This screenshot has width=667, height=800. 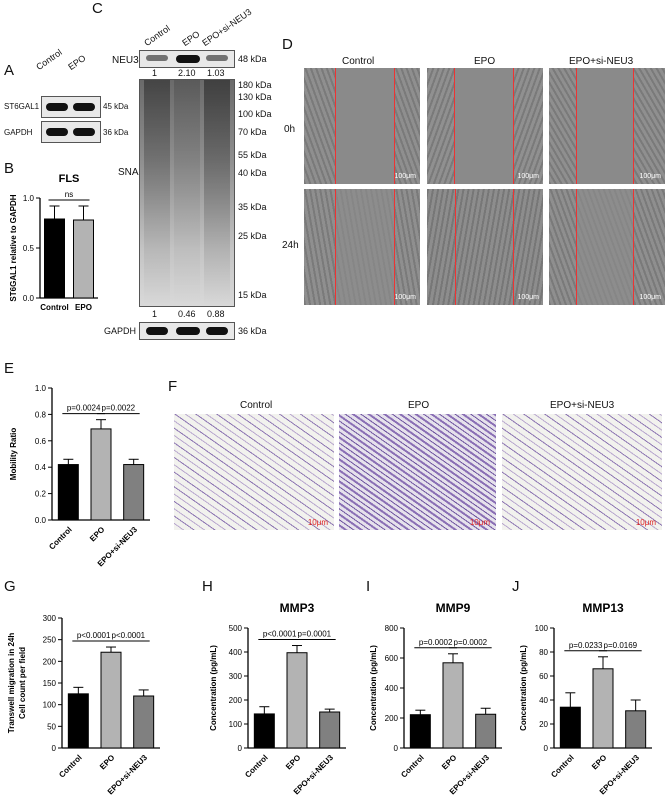 What do you see at coordinates (10, 586) in the screenshot?
I see `panel-letter-g: G` at bounding box center [10, 586].